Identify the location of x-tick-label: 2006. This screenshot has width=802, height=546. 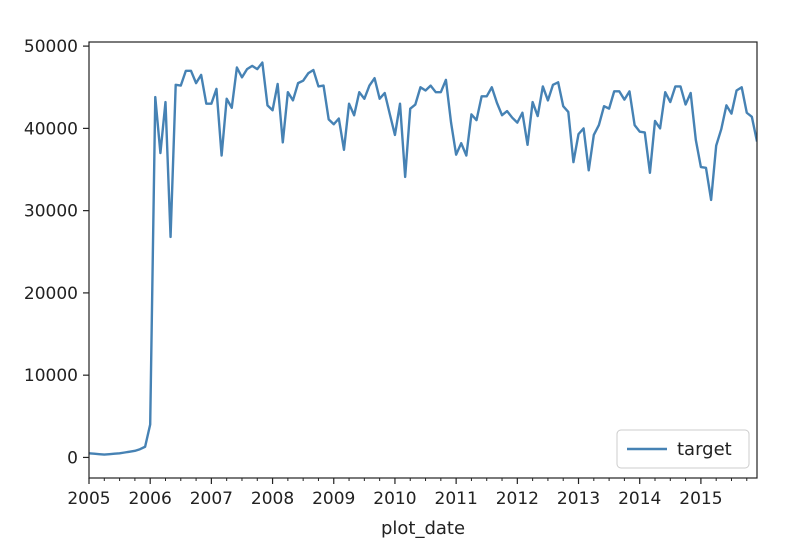
(150, 499).